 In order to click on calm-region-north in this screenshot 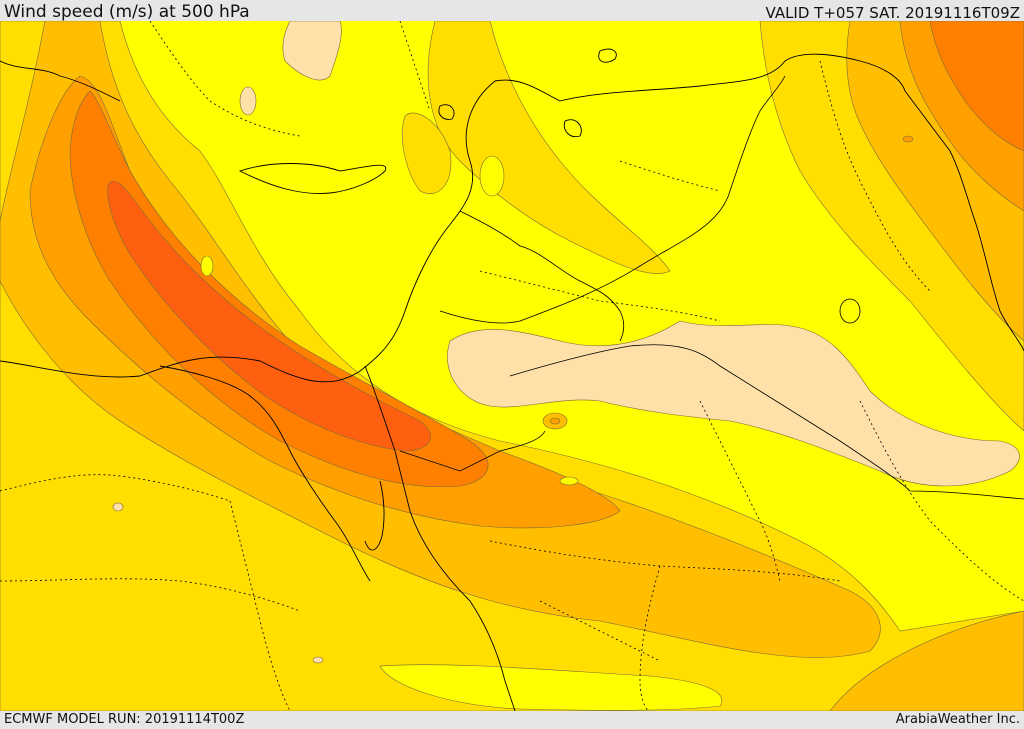, I will do `click(312, 51)`.